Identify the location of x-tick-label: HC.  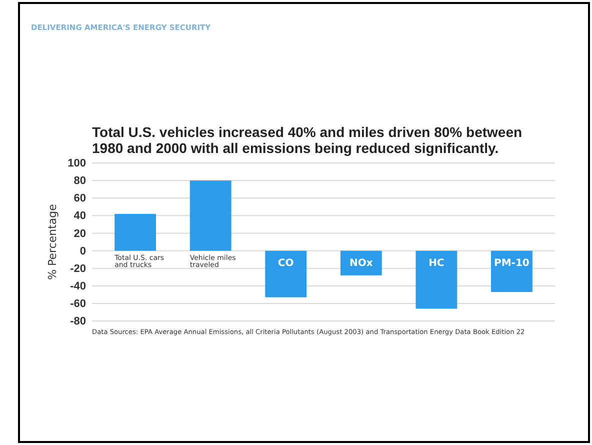
(436, 263).